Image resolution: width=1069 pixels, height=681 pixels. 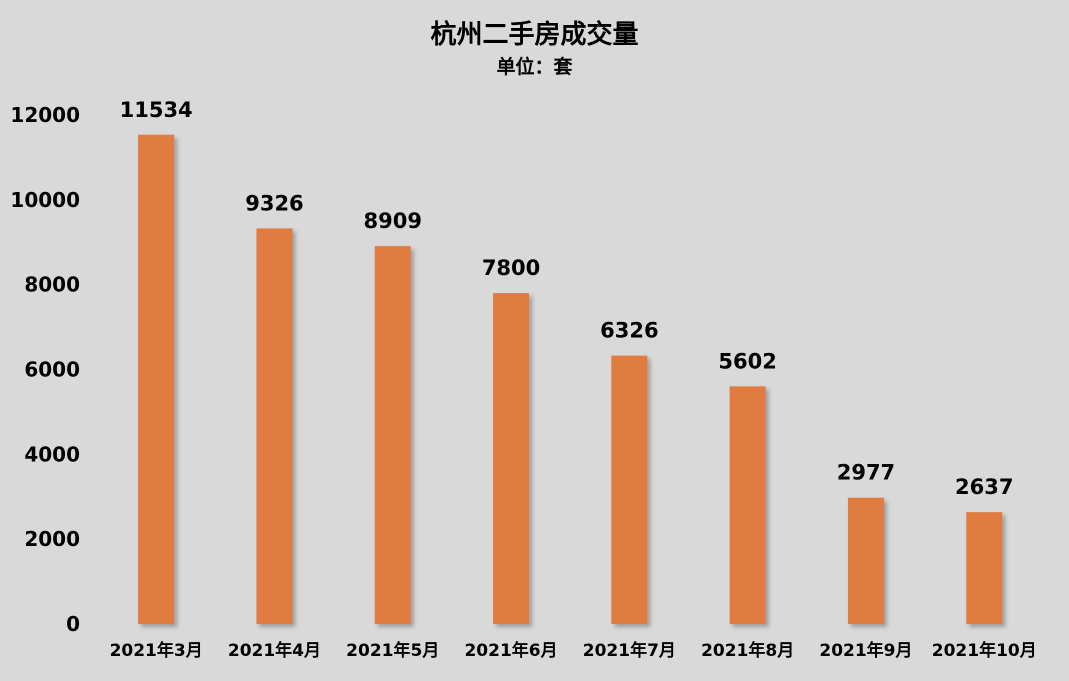 I want to click on x-tick-label: 2021年4月, so click(x=274, y=650).